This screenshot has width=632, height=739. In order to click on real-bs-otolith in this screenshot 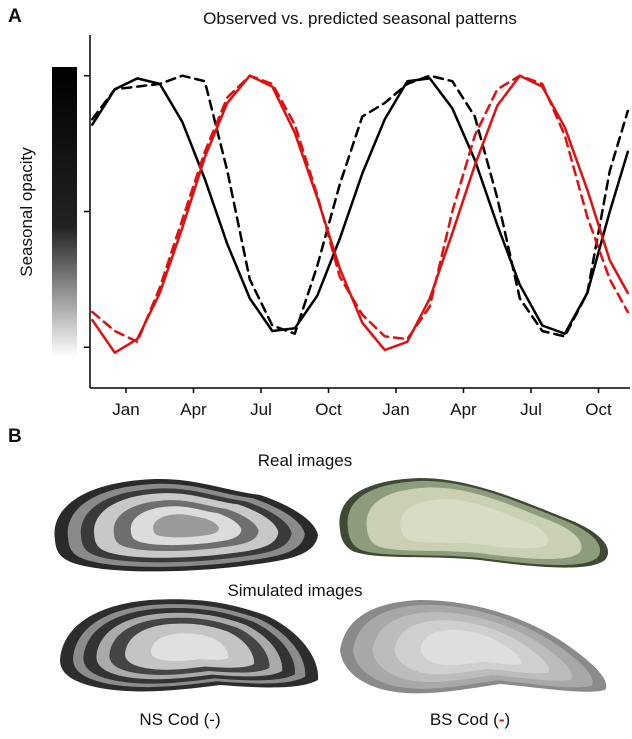, I will do `click(474, 523)`.